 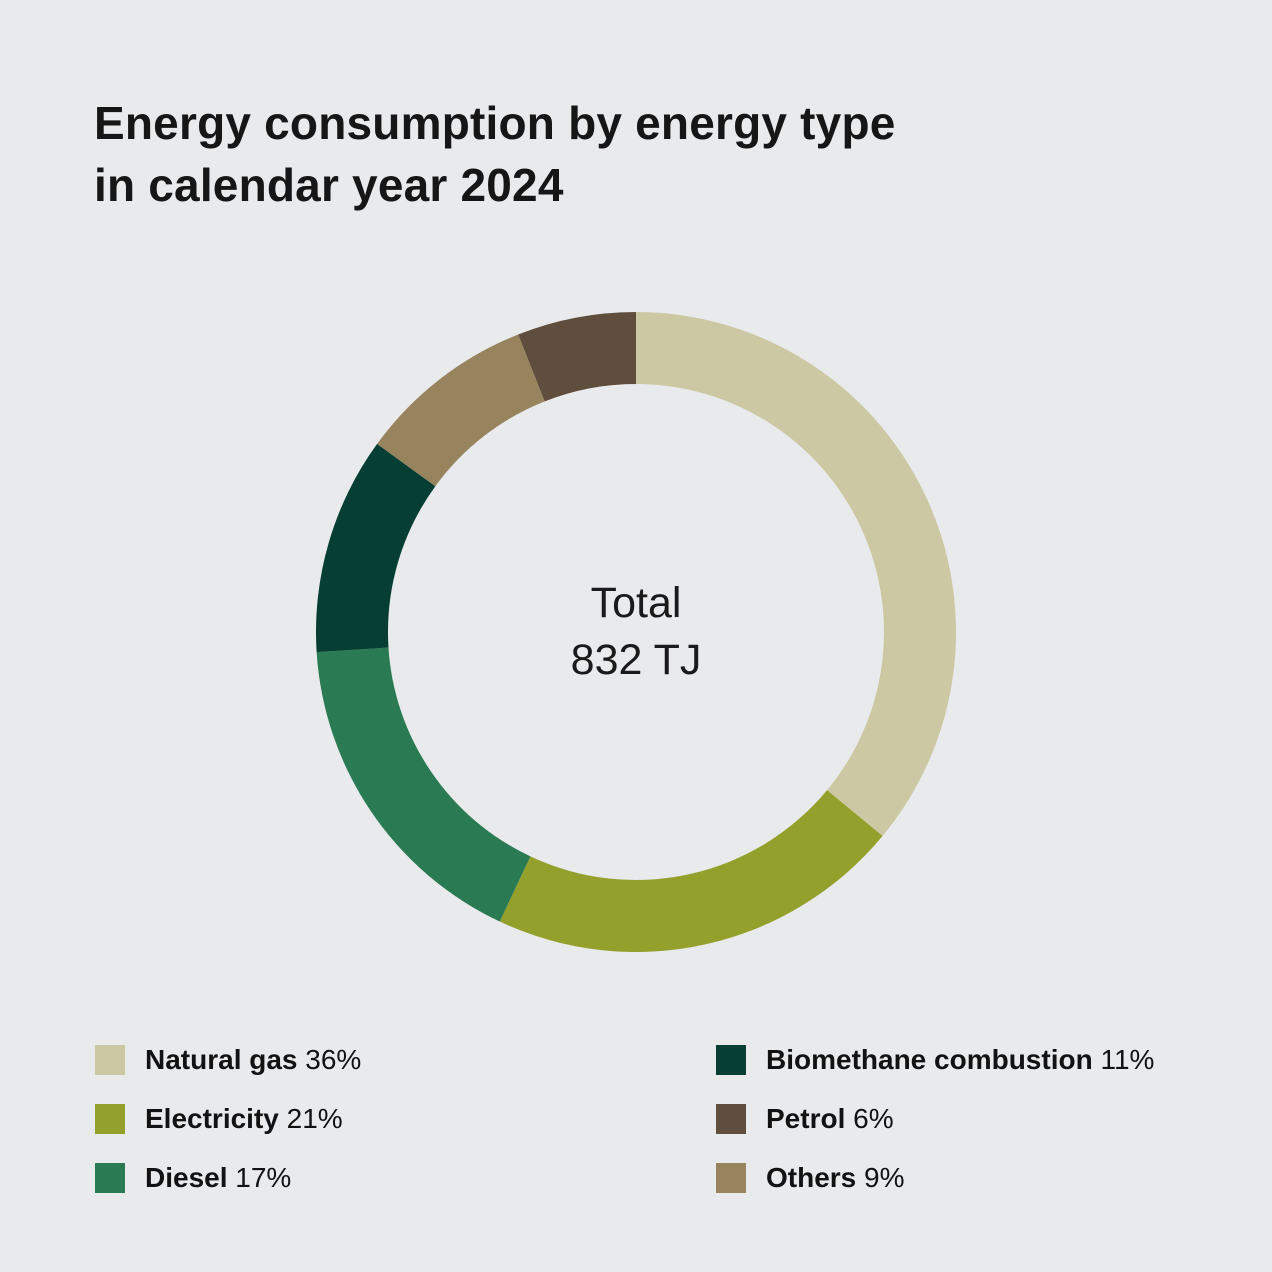 What do you see at coordinates (110, 1060) in the screenshot?
I see `legend-swatch-natural-gas` at bounding box center [110, 1060].